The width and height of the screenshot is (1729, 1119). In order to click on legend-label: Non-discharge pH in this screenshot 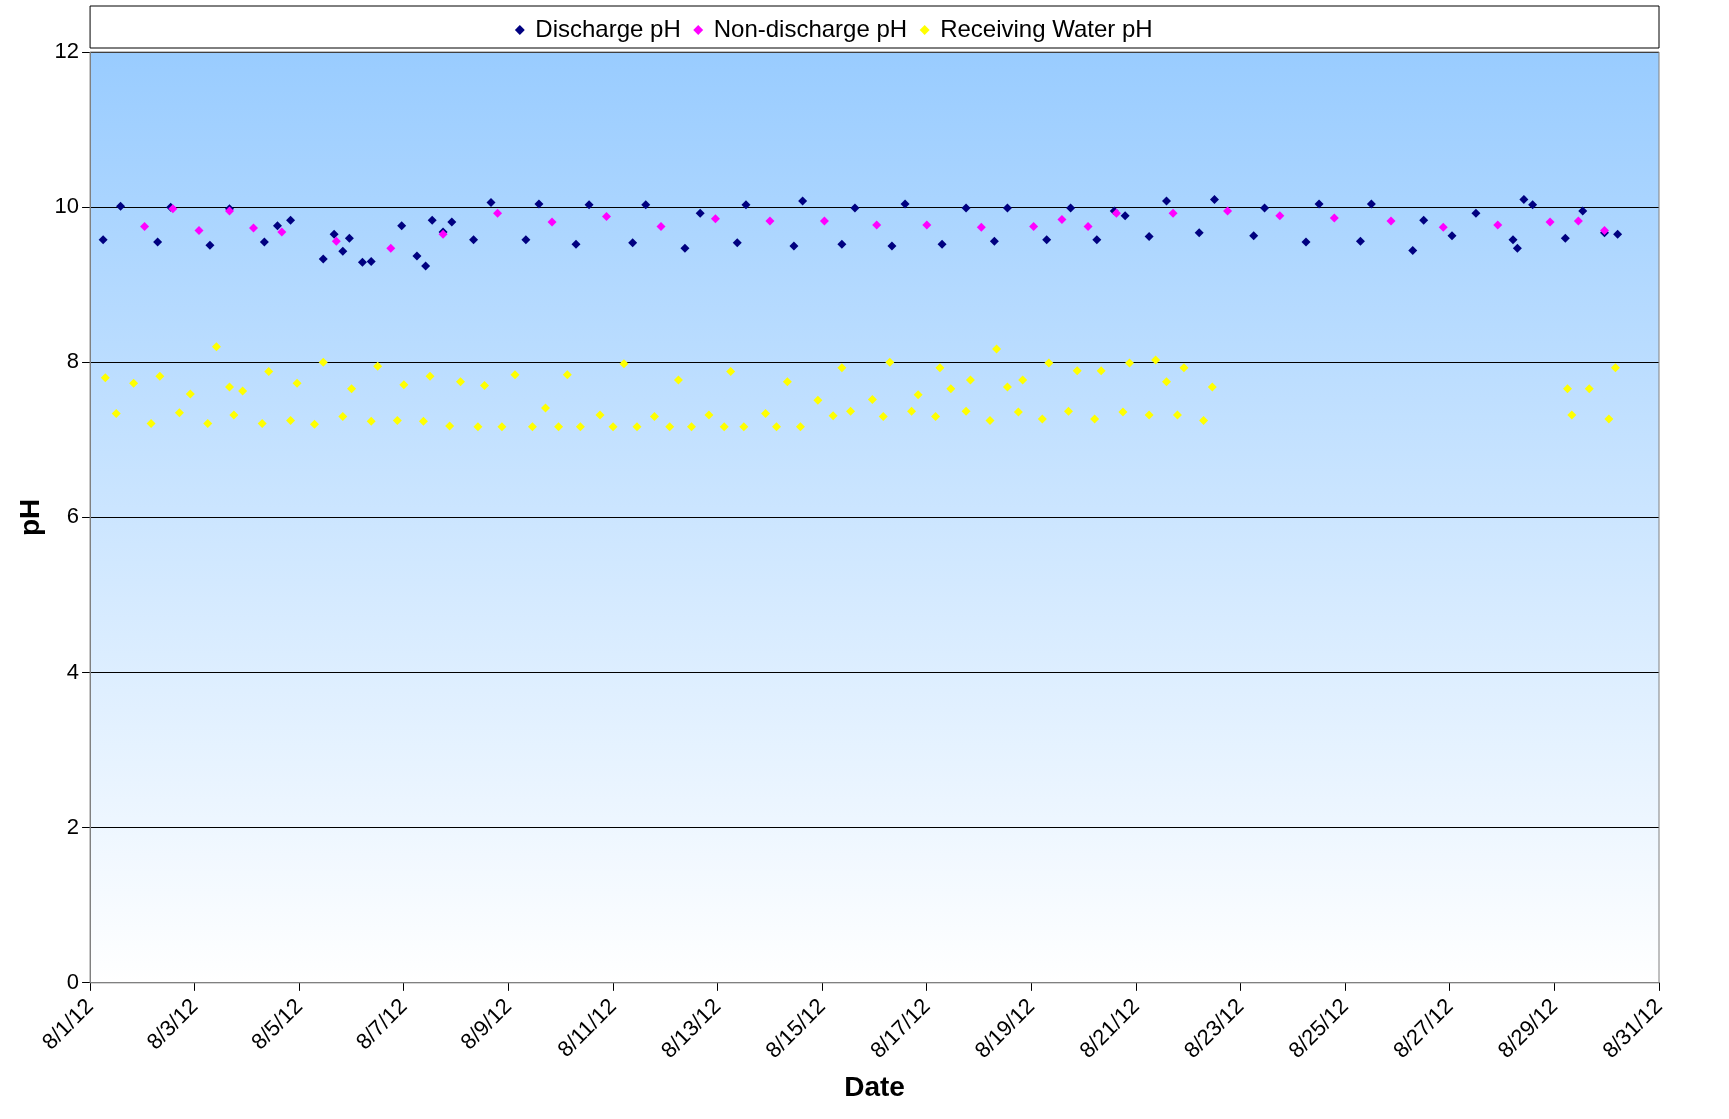, I will do `click(810, 28)`.